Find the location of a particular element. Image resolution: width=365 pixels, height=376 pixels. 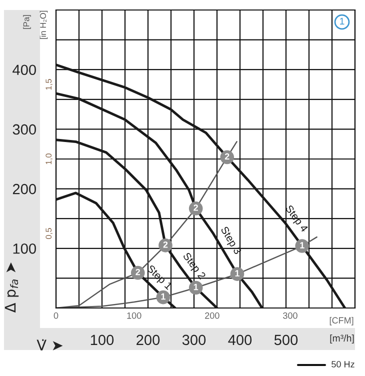

x-tick-label: 100 is located at coordinates (102, 340).